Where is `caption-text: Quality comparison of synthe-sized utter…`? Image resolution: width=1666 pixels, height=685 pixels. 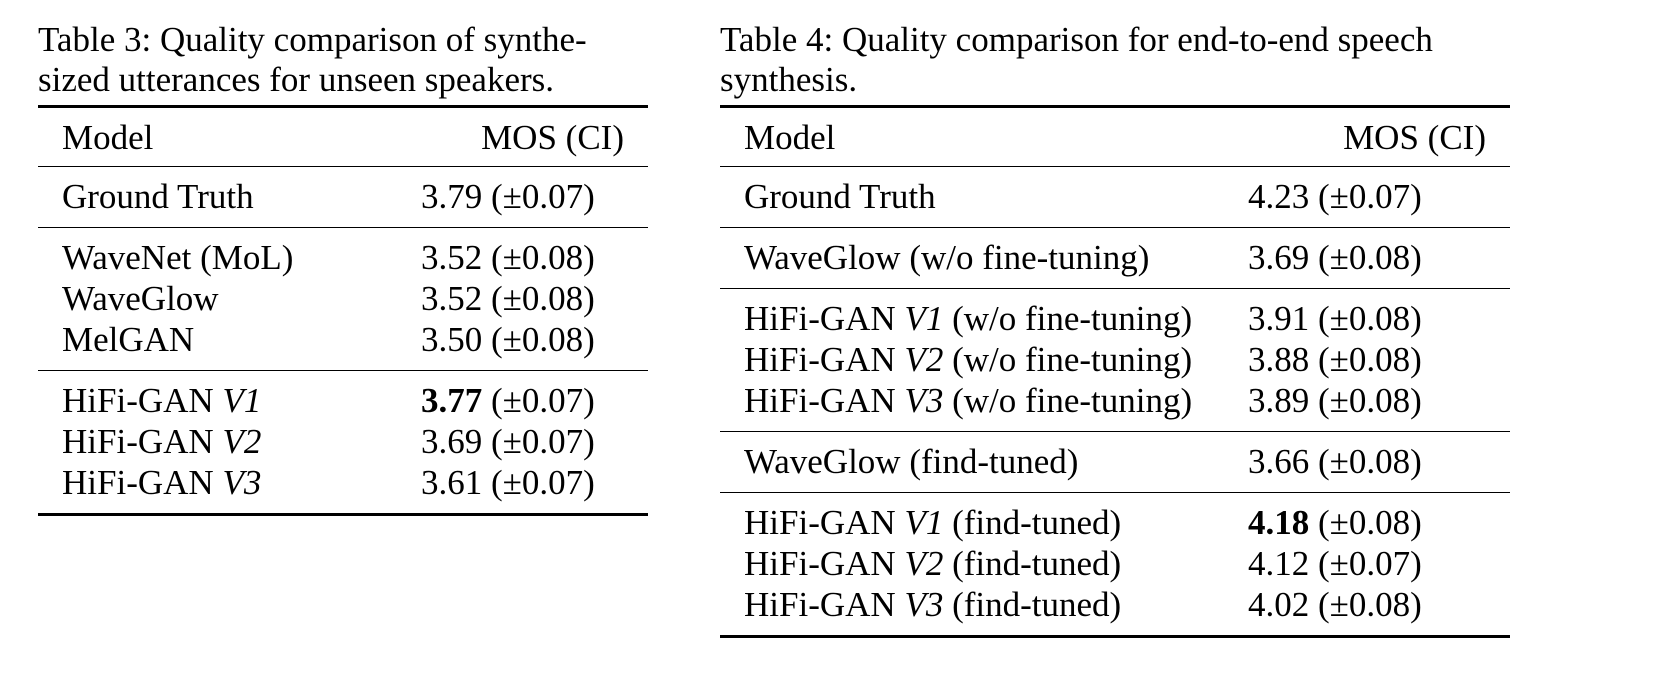
caption-text: Quality comparison of synthe-sized utter… is located at coordinates (312, 59).